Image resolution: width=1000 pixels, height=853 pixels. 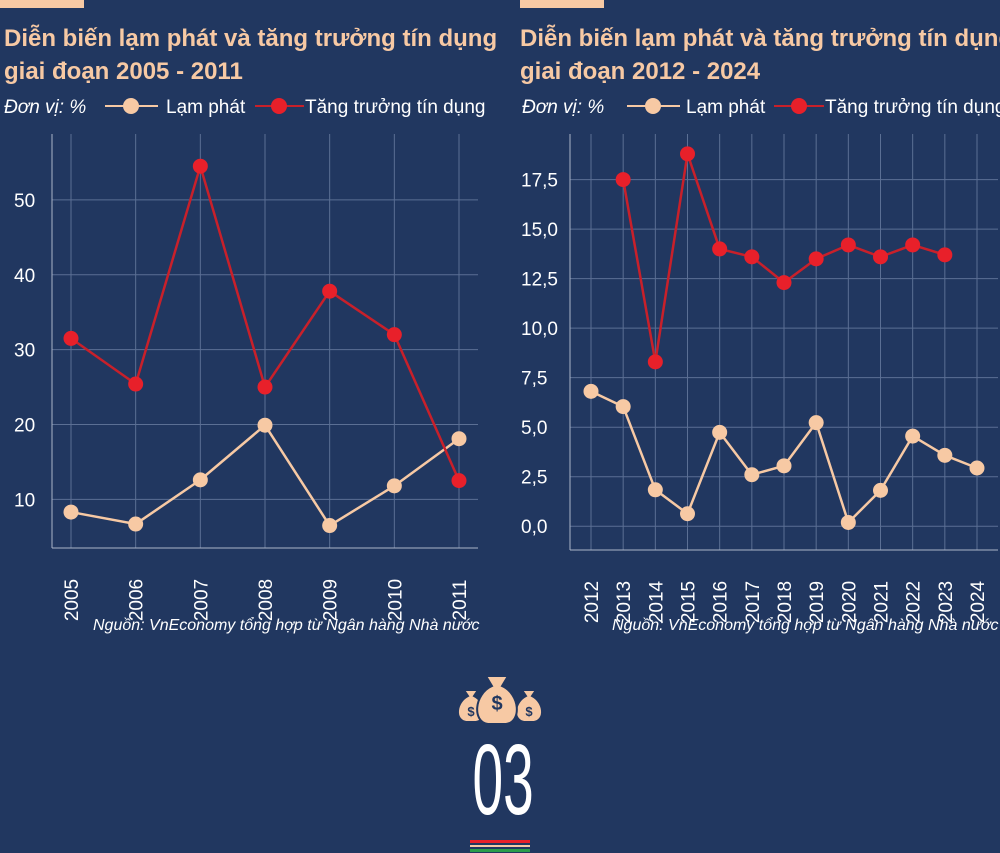 I want to click on divider-stripes, so click(x=500, y=846).